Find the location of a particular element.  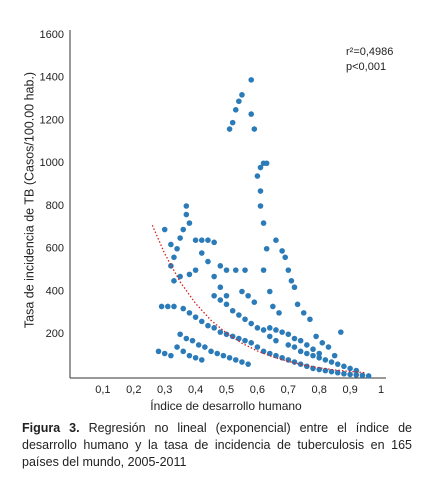

y-tick-label: 1200 is located at coordinates (52, 120).